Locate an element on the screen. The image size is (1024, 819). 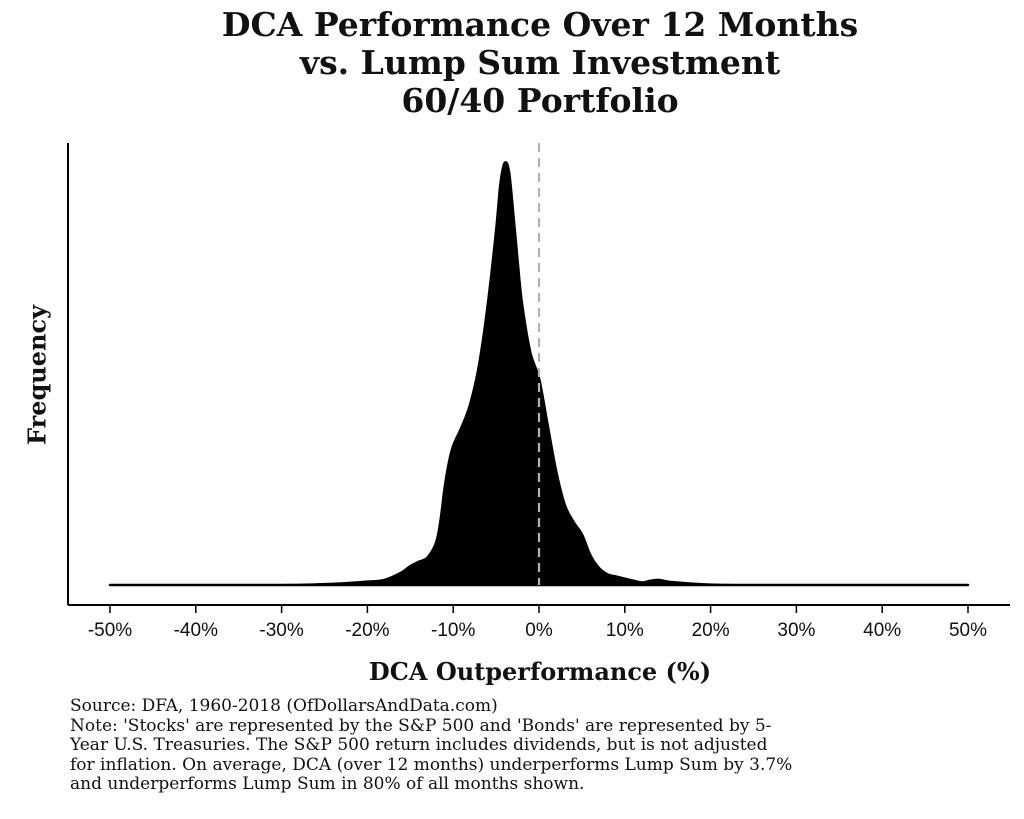
x-tick-label: -40% is located at coordinates (196, 630).